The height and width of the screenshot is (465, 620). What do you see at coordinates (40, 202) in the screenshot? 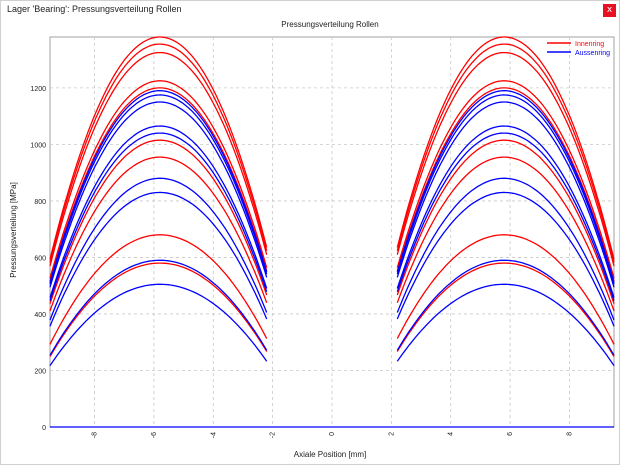
I see `y-tick-label: 800` at bounding box center [40, 202].